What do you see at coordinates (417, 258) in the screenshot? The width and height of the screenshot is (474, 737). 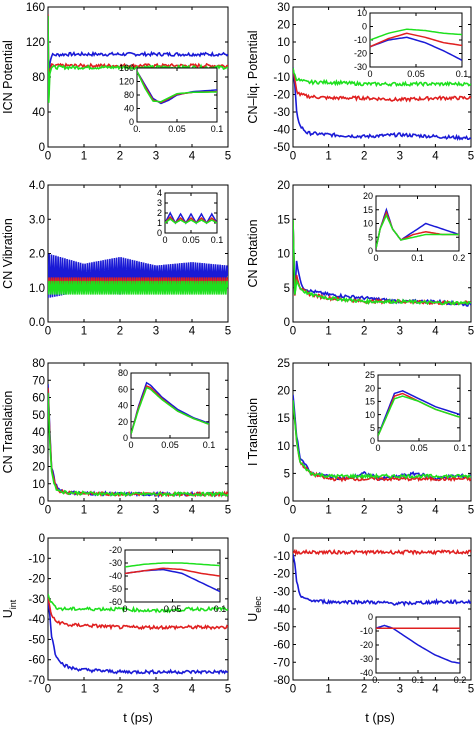 I see `inset-cn-rotation-xtick-label: 0.1` at bounding box center [417, 258].